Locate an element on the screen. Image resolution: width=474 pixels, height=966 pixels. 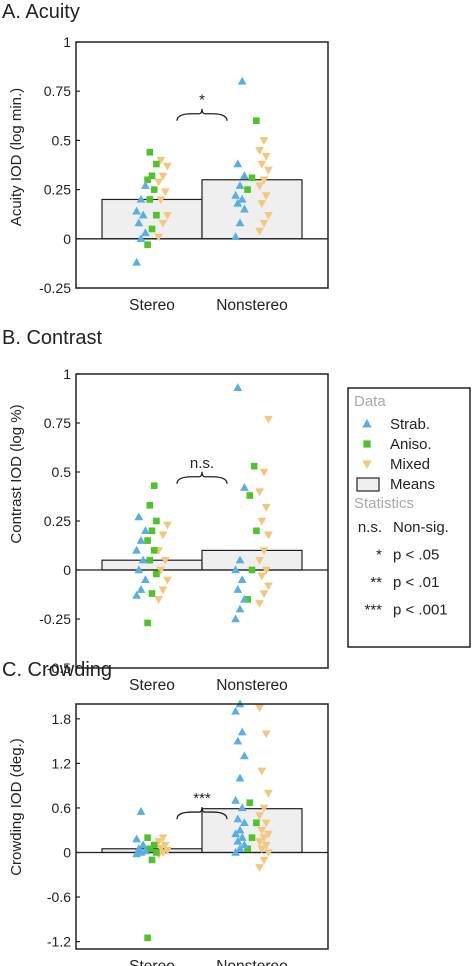
y-tick-label: 0.5 is located at coordinates (62, 472).